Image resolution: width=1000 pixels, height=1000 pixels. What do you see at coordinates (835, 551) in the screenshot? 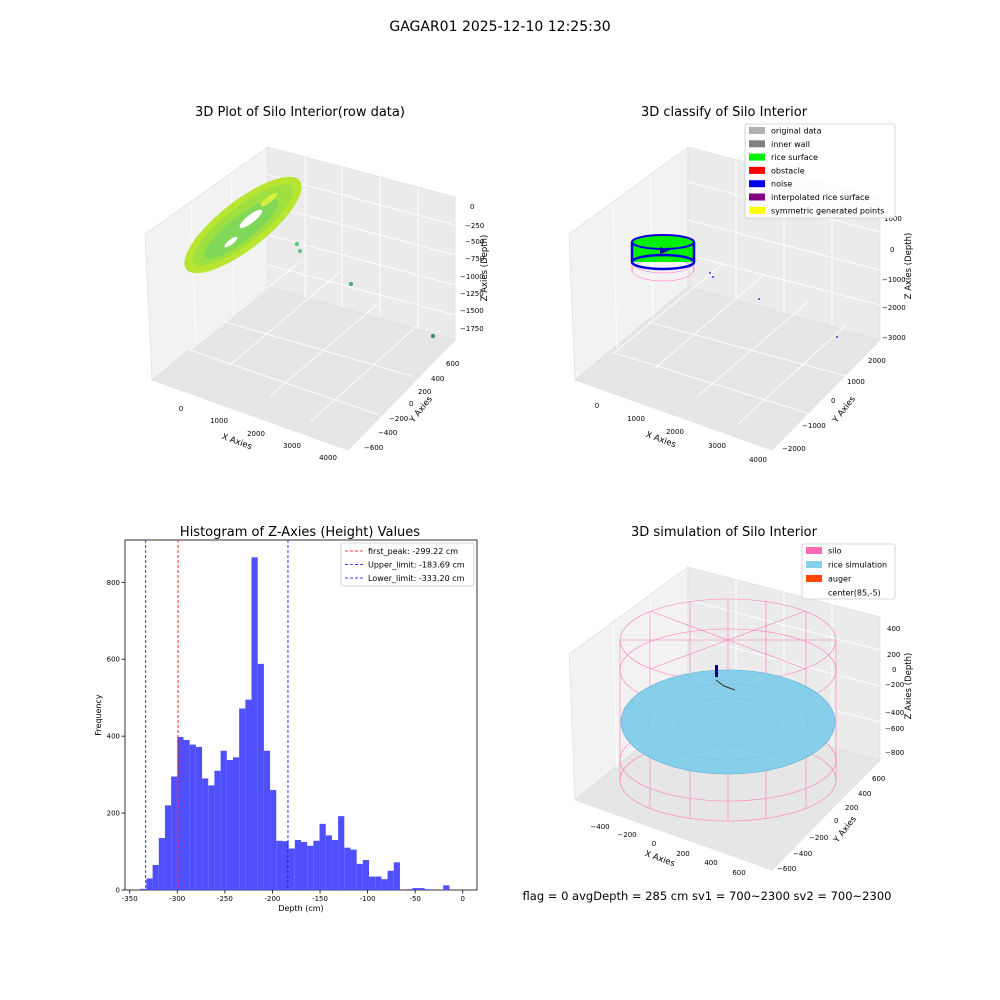
I see `legend-label: silo` at bounding box center [835, 551].